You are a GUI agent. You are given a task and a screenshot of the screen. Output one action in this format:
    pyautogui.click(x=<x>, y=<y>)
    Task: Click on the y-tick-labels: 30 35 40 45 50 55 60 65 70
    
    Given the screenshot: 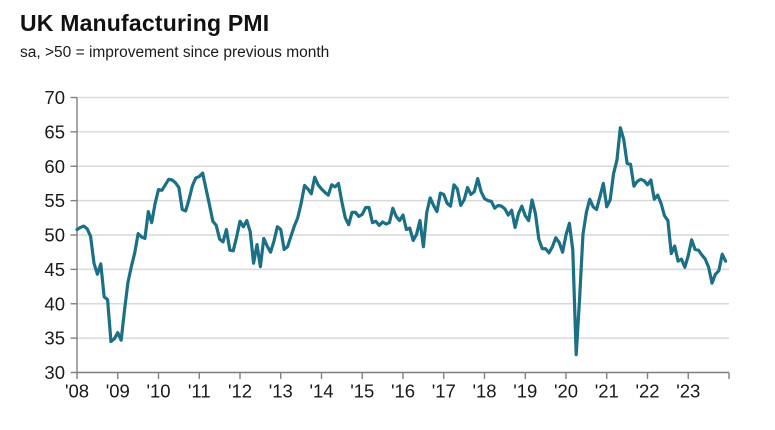 What is the action you would take?
    pyautogui.click(x=60, y=235)
    